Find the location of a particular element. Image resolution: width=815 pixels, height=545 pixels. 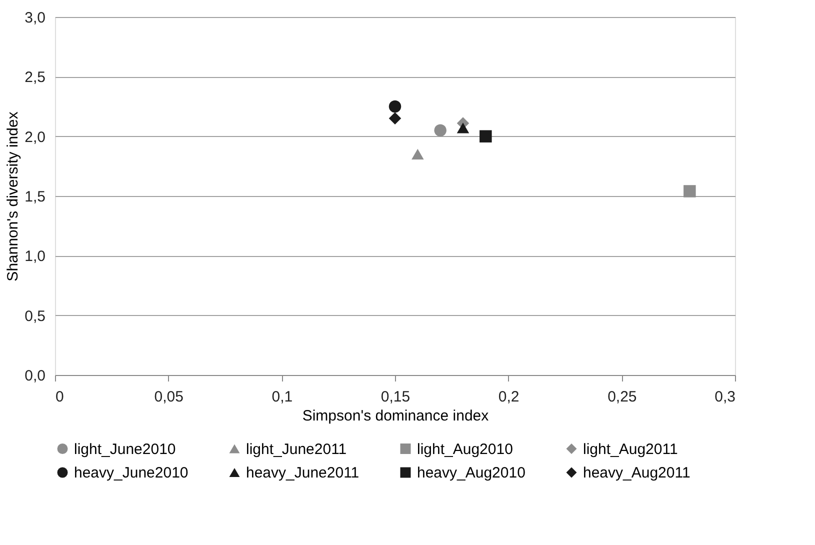

y-tick-label: 1,5 is located at coordinates (35, 197).